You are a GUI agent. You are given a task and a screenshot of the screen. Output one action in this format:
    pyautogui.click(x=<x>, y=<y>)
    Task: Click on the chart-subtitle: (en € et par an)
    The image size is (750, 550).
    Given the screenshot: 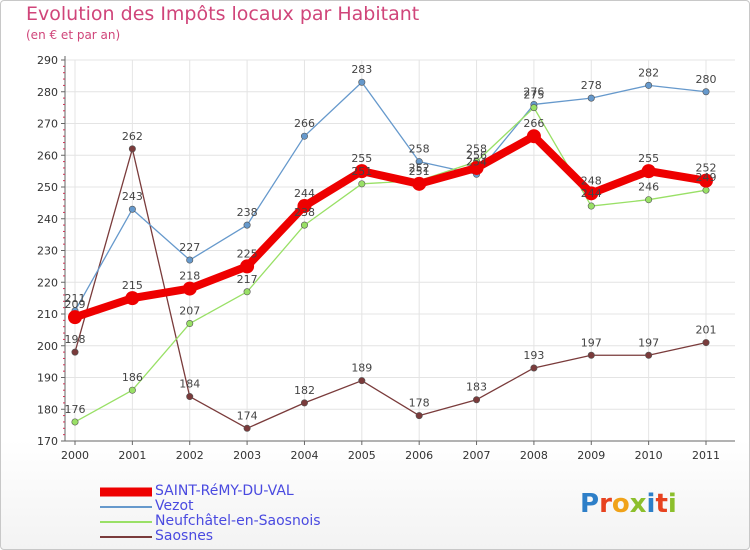 What is the action you would take?
    pyautogui.click(x=73, y=35)
    